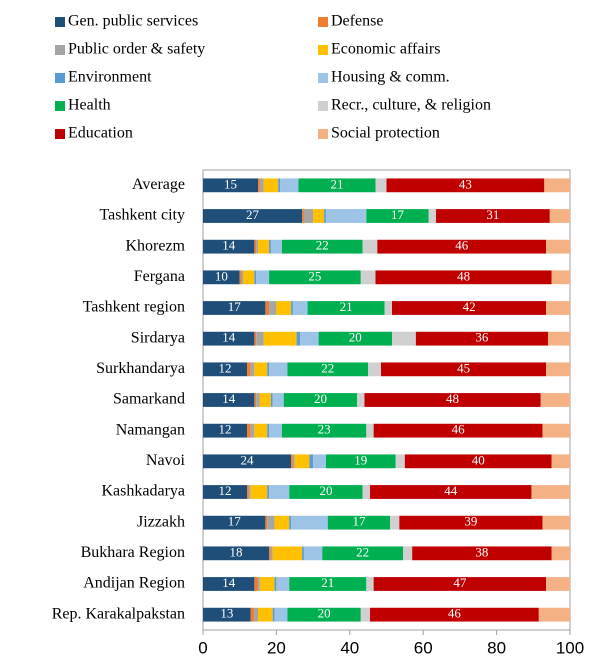 This screenshot has height=660, width=590. I want to click on data-label: 43, so click(465, 183).